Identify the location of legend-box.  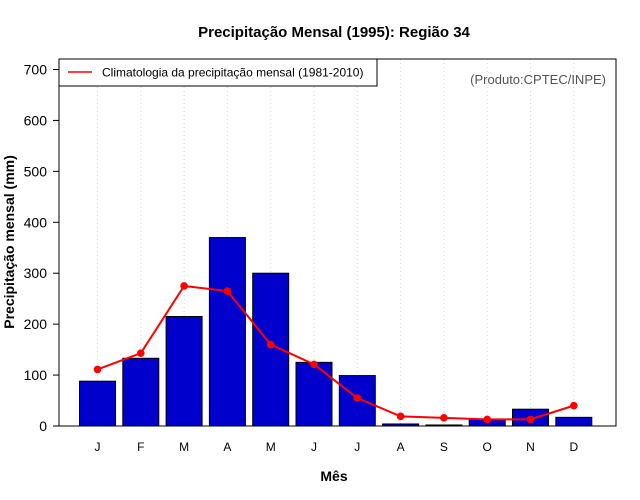
(218, 72).